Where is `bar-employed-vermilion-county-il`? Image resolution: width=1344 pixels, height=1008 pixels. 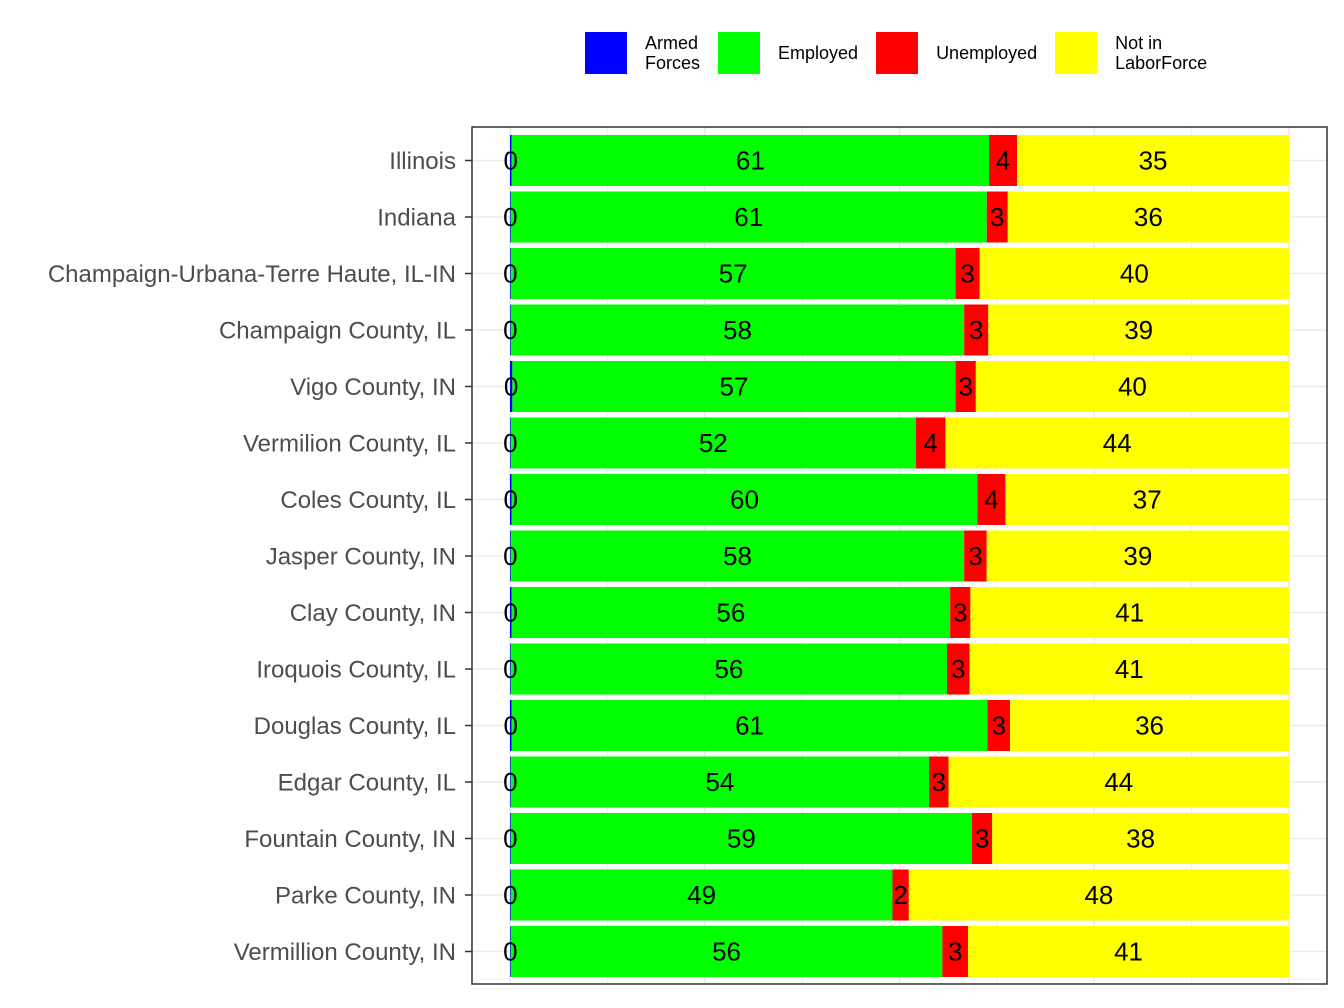 bar-employed-vermilion-county-il is located at coordinates (713, 443).